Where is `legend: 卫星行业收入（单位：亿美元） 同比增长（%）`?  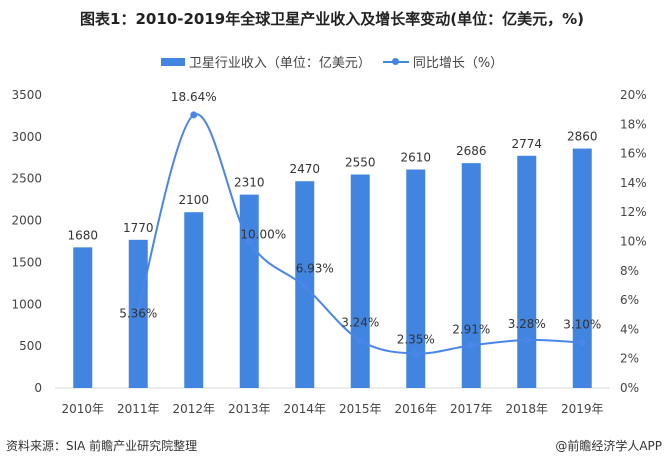
legend: 卫星行业收入（单位：亿美元） 同比增长（%） is located at coordinates (332, 61).